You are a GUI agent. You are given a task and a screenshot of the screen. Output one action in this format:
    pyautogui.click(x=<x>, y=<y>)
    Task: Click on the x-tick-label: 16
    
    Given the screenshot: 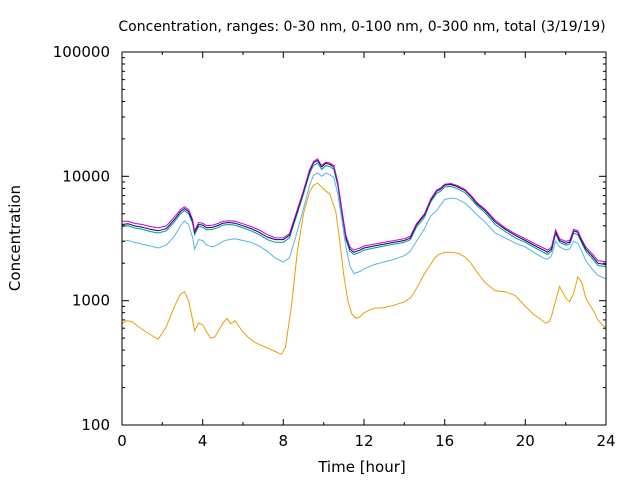 What is the action you would take?
    pyautogui.click(x=444, y=441)
    